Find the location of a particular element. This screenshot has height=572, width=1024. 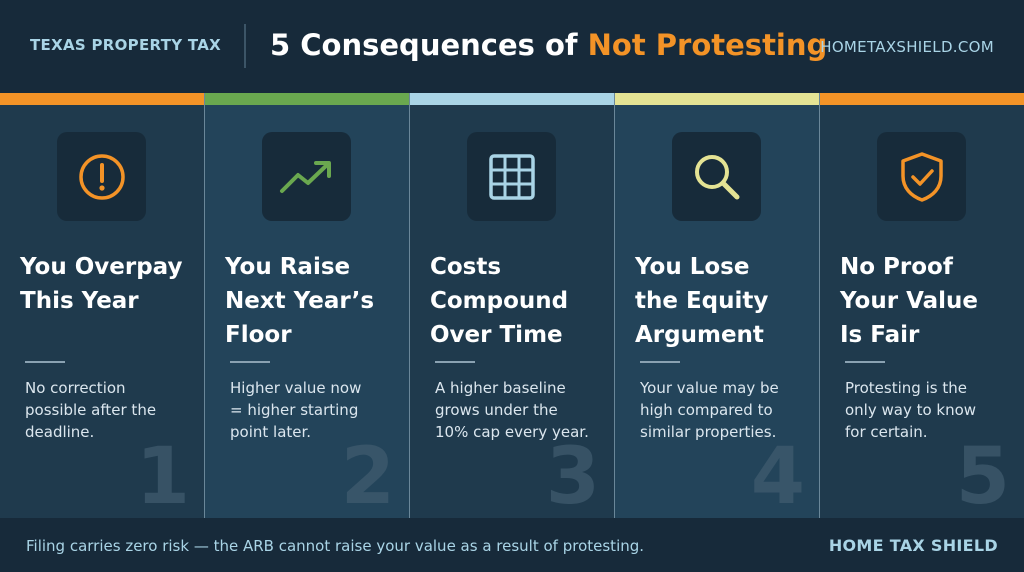

card-title-line: Is Fair is located at coordinates (880, 335).